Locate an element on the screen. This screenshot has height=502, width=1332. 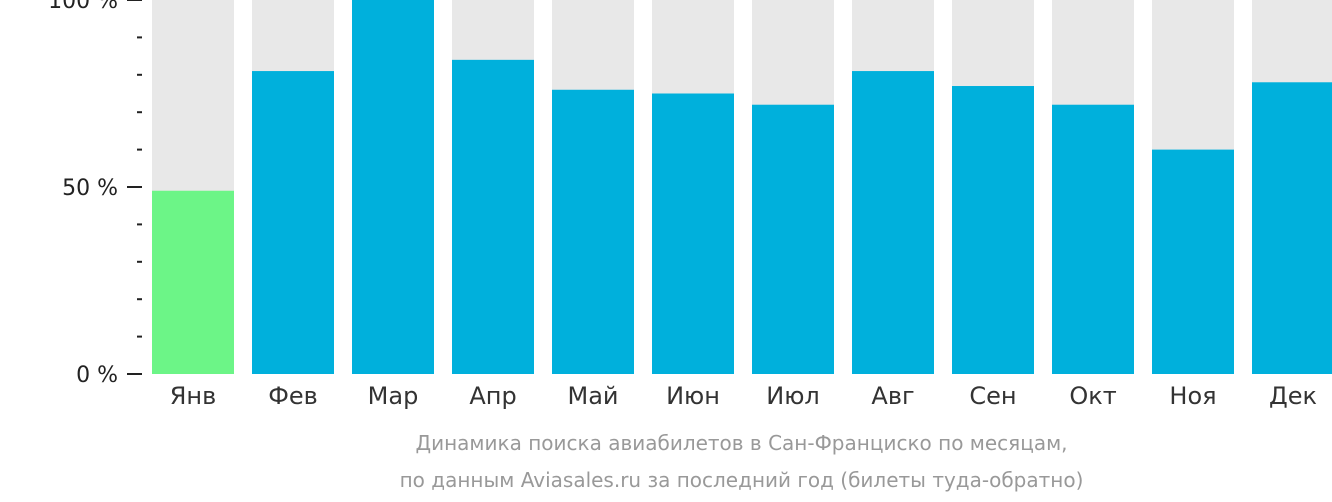
y-tick-label: 100 % is located at coordinates (83, 7).